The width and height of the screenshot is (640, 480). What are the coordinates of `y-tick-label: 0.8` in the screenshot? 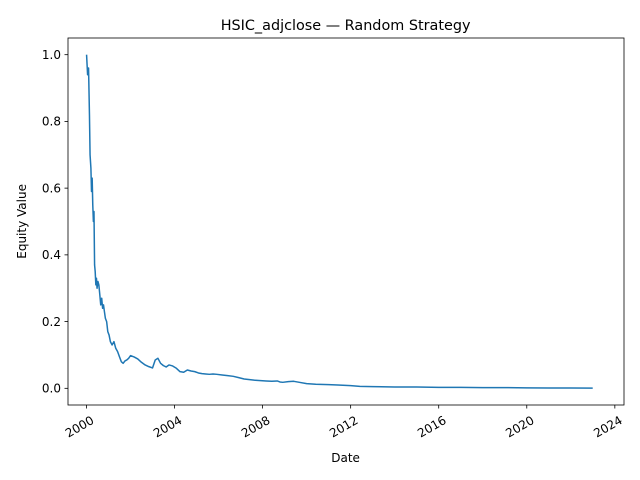 It's located at (51, 122).